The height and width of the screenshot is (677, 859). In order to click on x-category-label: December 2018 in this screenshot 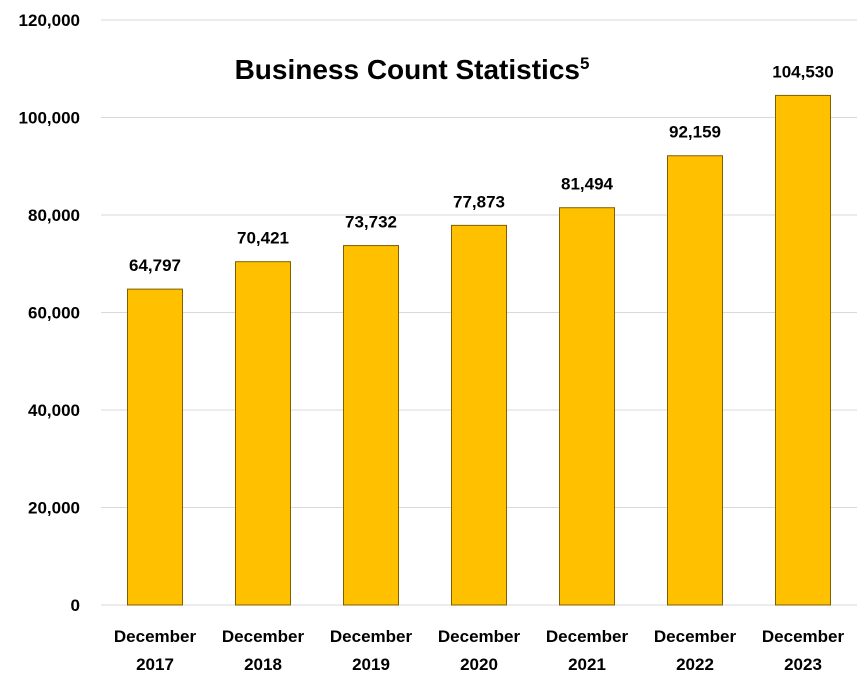, I will do `click(263, 650)`.